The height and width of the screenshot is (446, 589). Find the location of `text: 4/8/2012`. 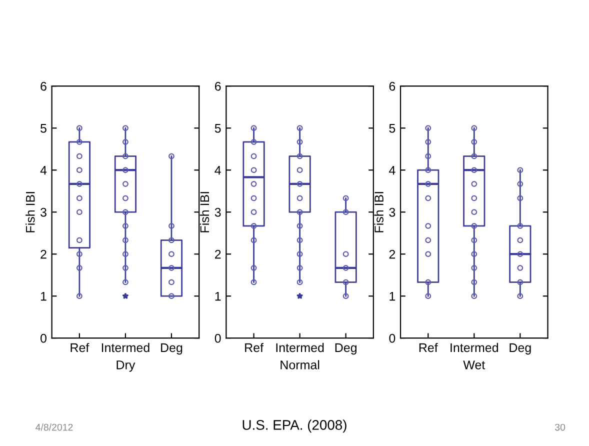

text: 4/8/2012 is located at coordinates (54, 427).